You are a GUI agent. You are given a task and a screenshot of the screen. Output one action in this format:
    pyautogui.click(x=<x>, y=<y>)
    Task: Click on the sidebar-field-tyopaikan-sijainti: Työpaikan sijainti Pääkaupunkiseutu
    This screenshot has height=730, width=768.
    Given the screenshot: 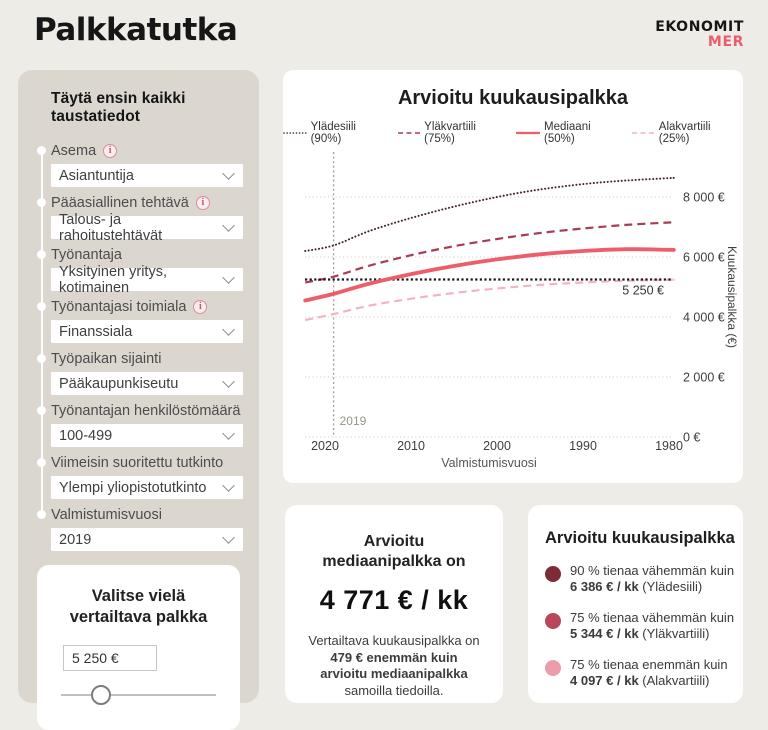 What is the action you would take?
    pyautogui.click(x=140, y=372)
    